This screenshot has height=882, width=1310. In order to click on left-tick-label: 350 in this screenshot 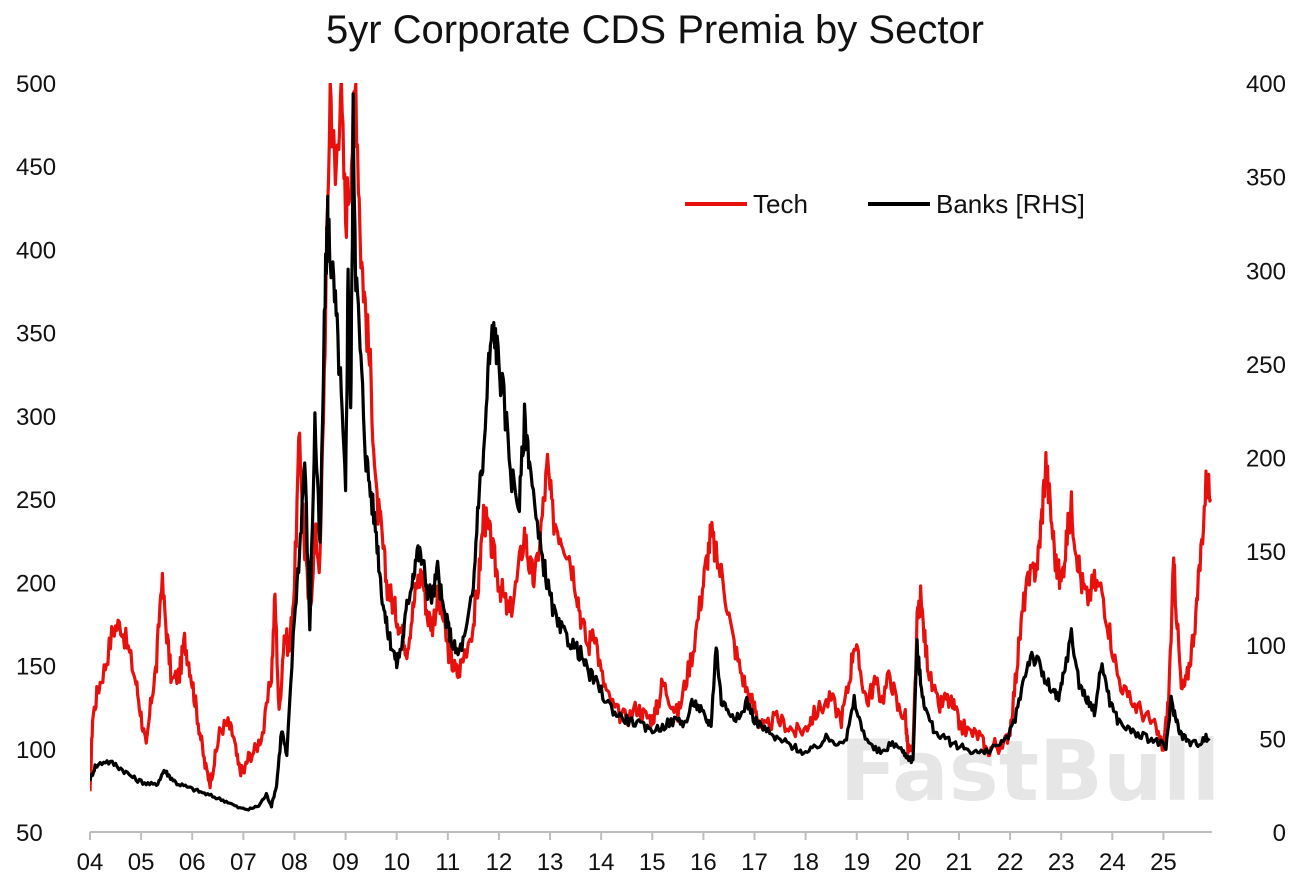, I will do `click(36, 334)`.